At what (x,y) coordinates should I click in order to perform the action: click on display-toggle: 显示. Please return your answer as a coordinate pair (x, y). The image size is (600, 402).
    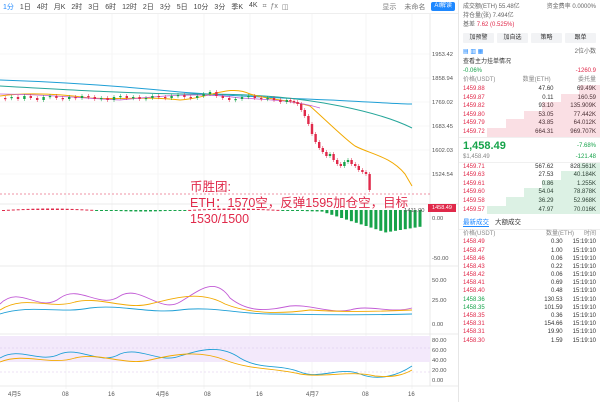
    Looking at the image, I should click on (389, 7).